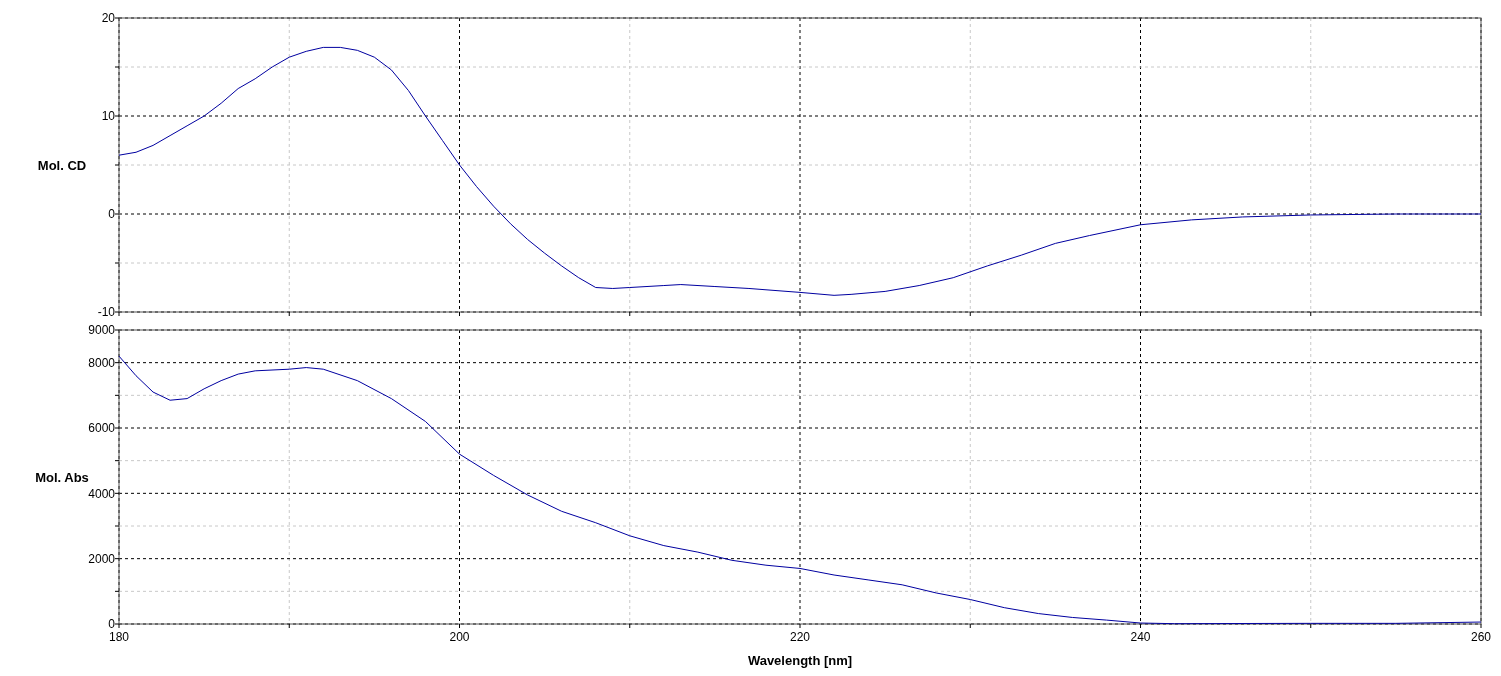 The width and height of the screenshot is (1501, 676). I want to click on x-tick-label: 180, so click(119, 637).